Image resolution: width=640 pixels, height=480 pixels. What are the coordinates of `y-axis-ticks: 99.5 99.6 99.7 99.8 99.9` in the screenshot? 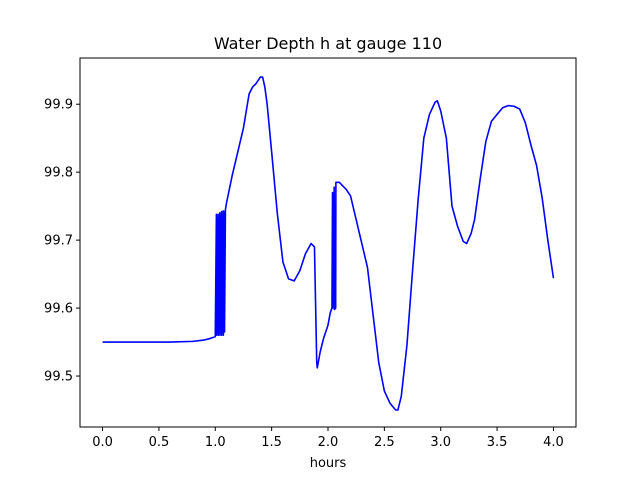 It's located at (62, 241).